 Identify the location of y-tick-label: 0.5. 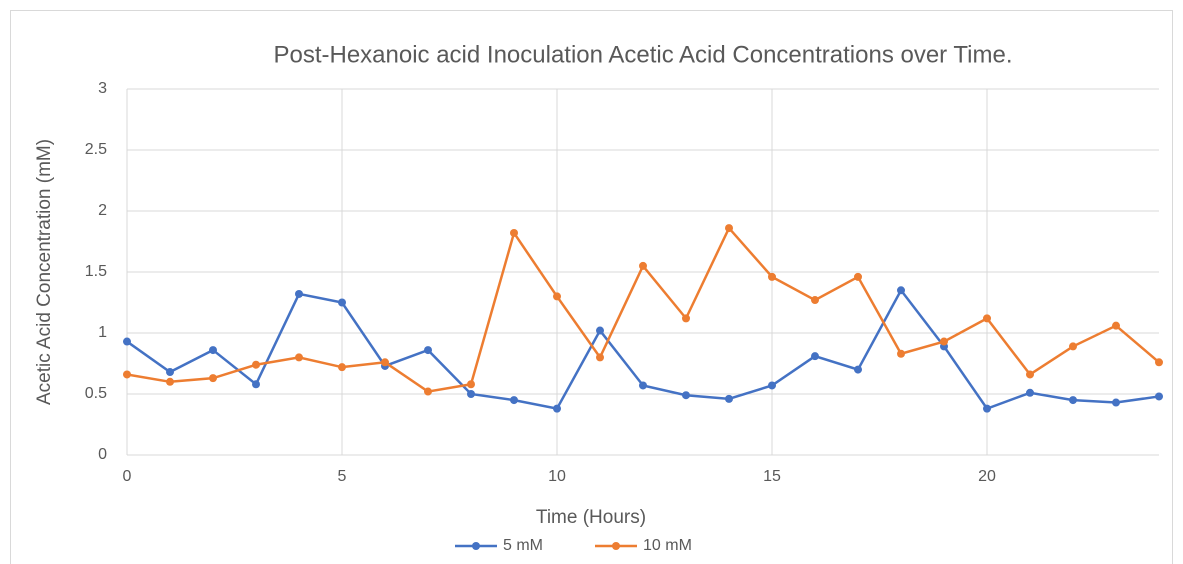
(96, 393).